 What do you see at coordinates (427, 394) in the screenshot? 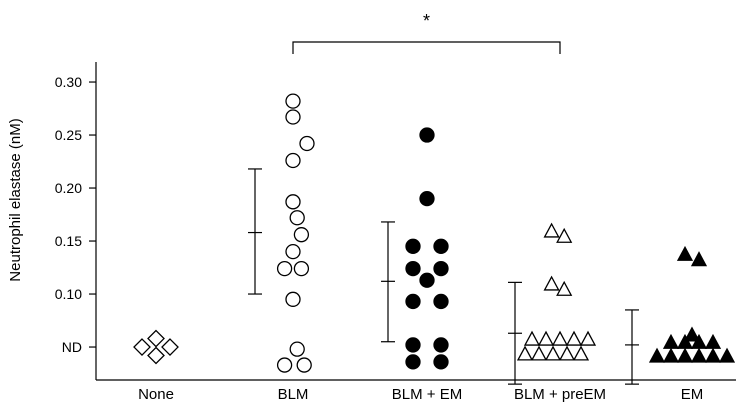
I see `x-tick-label: BLM + EM` at bounding box center [427, 394].